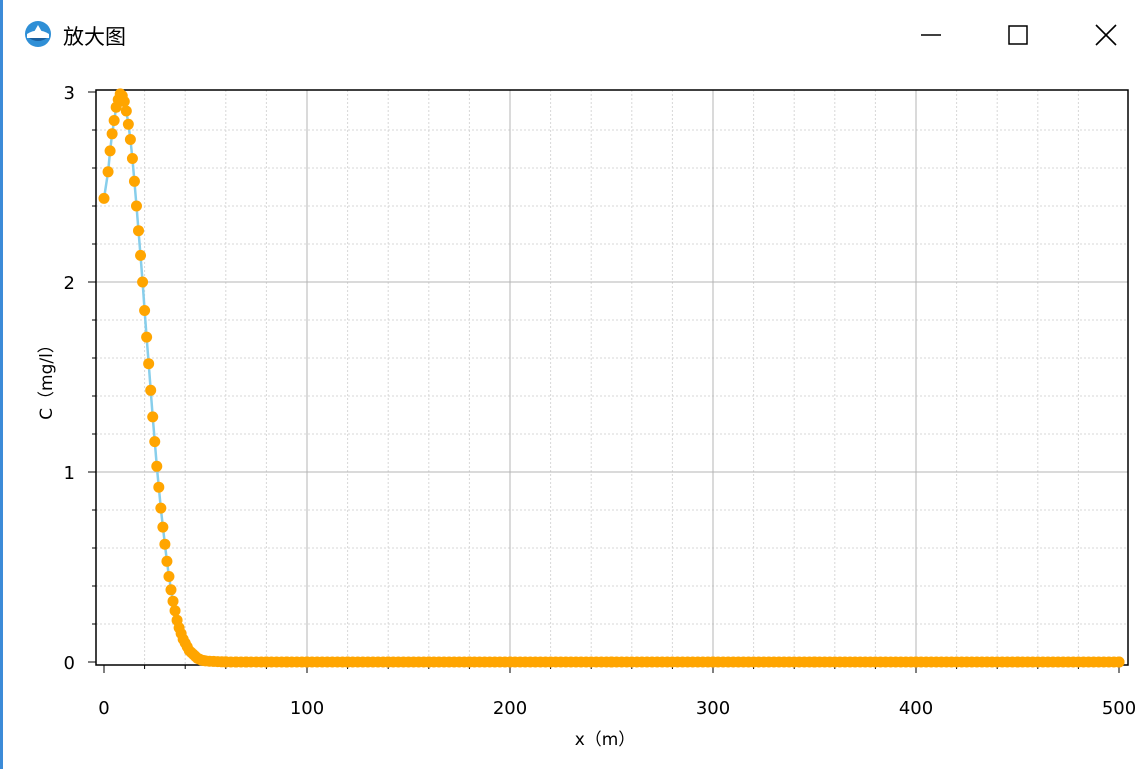 The height and width of the screenshot is (769, 1142). I want to click on maximize-button, so click(1018, 35).